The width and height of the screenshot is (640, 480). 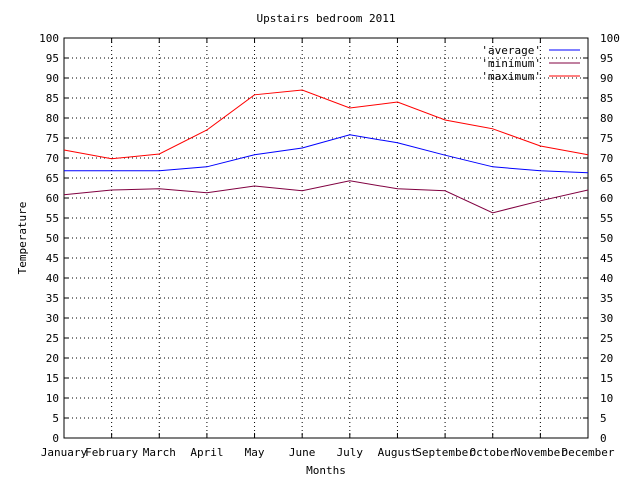 I want to click on y2-tick-label: 15, so click(x=606, y=378).